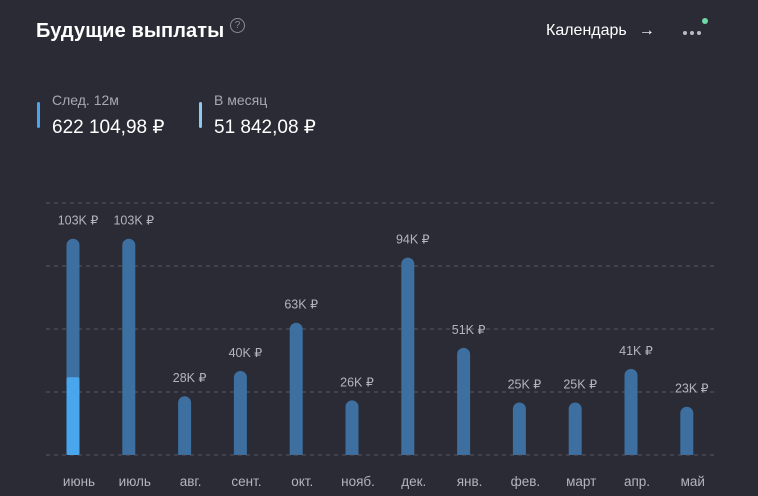 The width and height of the screenshot is (758, 496). What do you see at coordinates (302, 481) in the screenshot?
I see `chart-x-tick-label: окт.` at bounding box center [302, 481].